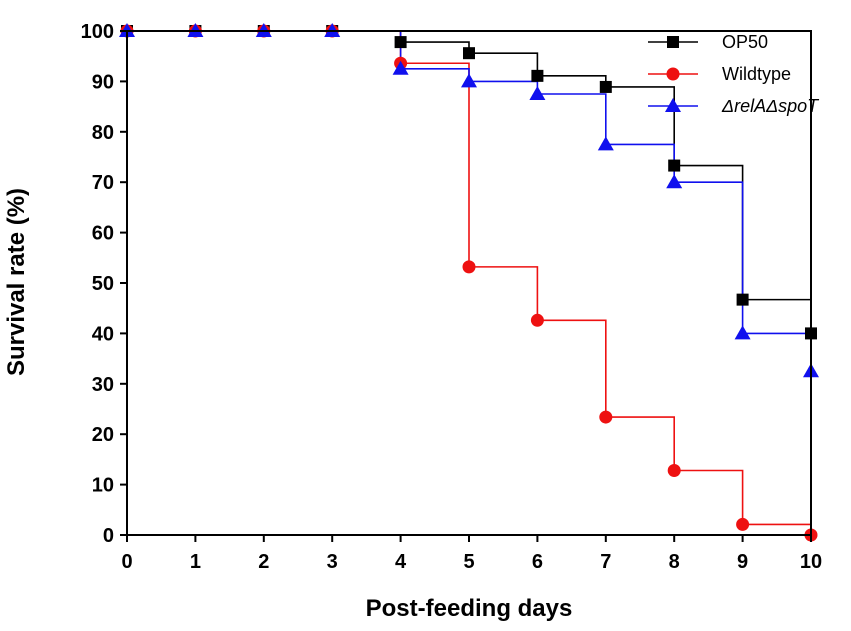 This screenshot has width=851, height=631. Describe the element at coordinates (674, 562) in the screenshot. I see `x-tick-label: 8` at that location.